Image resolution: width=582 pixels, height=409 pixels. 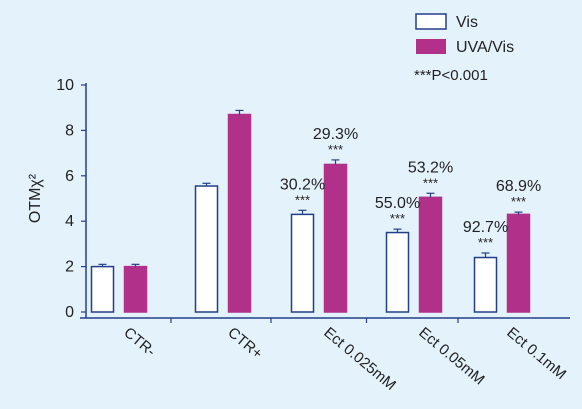 I want to click on x-tick-label: CTR-, so click(x=139, y=342).